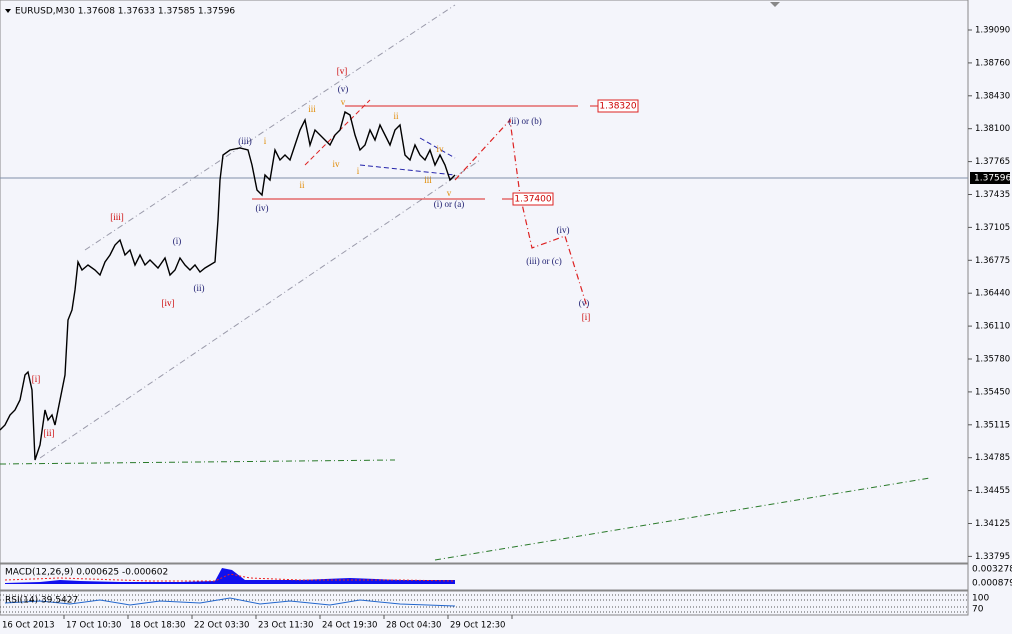 This screenshot has height=634, width=1012. Describe the element at coordinates (992, 392) in the screenshot. I see `price-axis-label: 1.35450` at that location.